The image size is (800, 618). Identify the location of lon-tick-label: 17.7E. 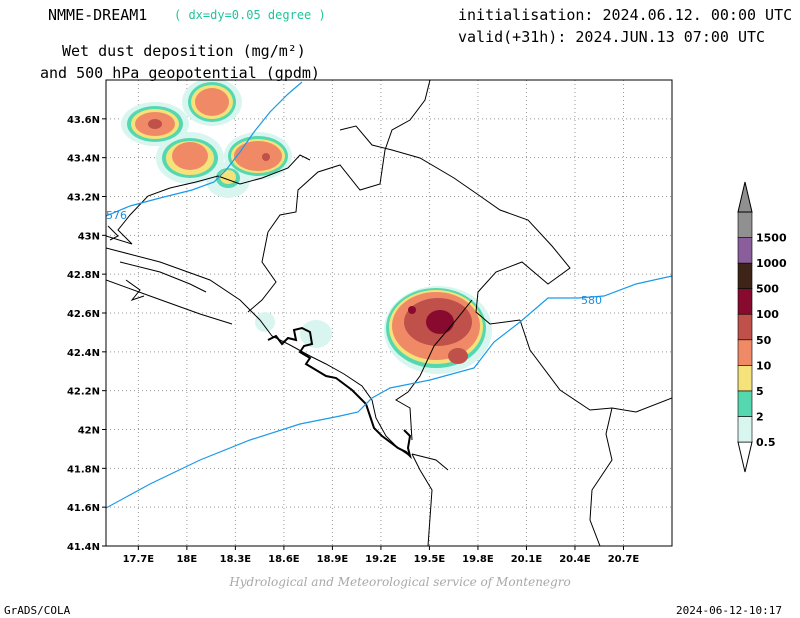
(139, 559).